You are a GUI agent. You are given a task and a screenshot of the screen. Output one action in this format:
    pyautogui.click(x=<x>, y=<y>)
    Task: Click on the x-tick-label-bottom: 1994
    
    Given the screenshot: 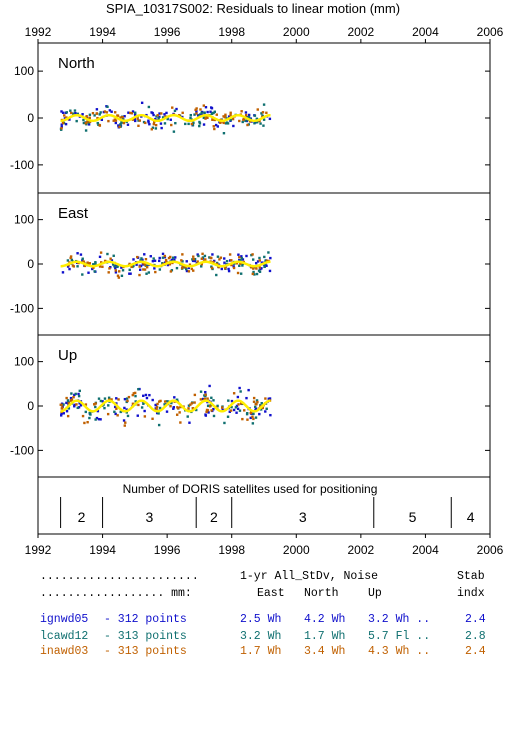 What is the action you would take?
    pyautogui.click(x=102, y=550)
    